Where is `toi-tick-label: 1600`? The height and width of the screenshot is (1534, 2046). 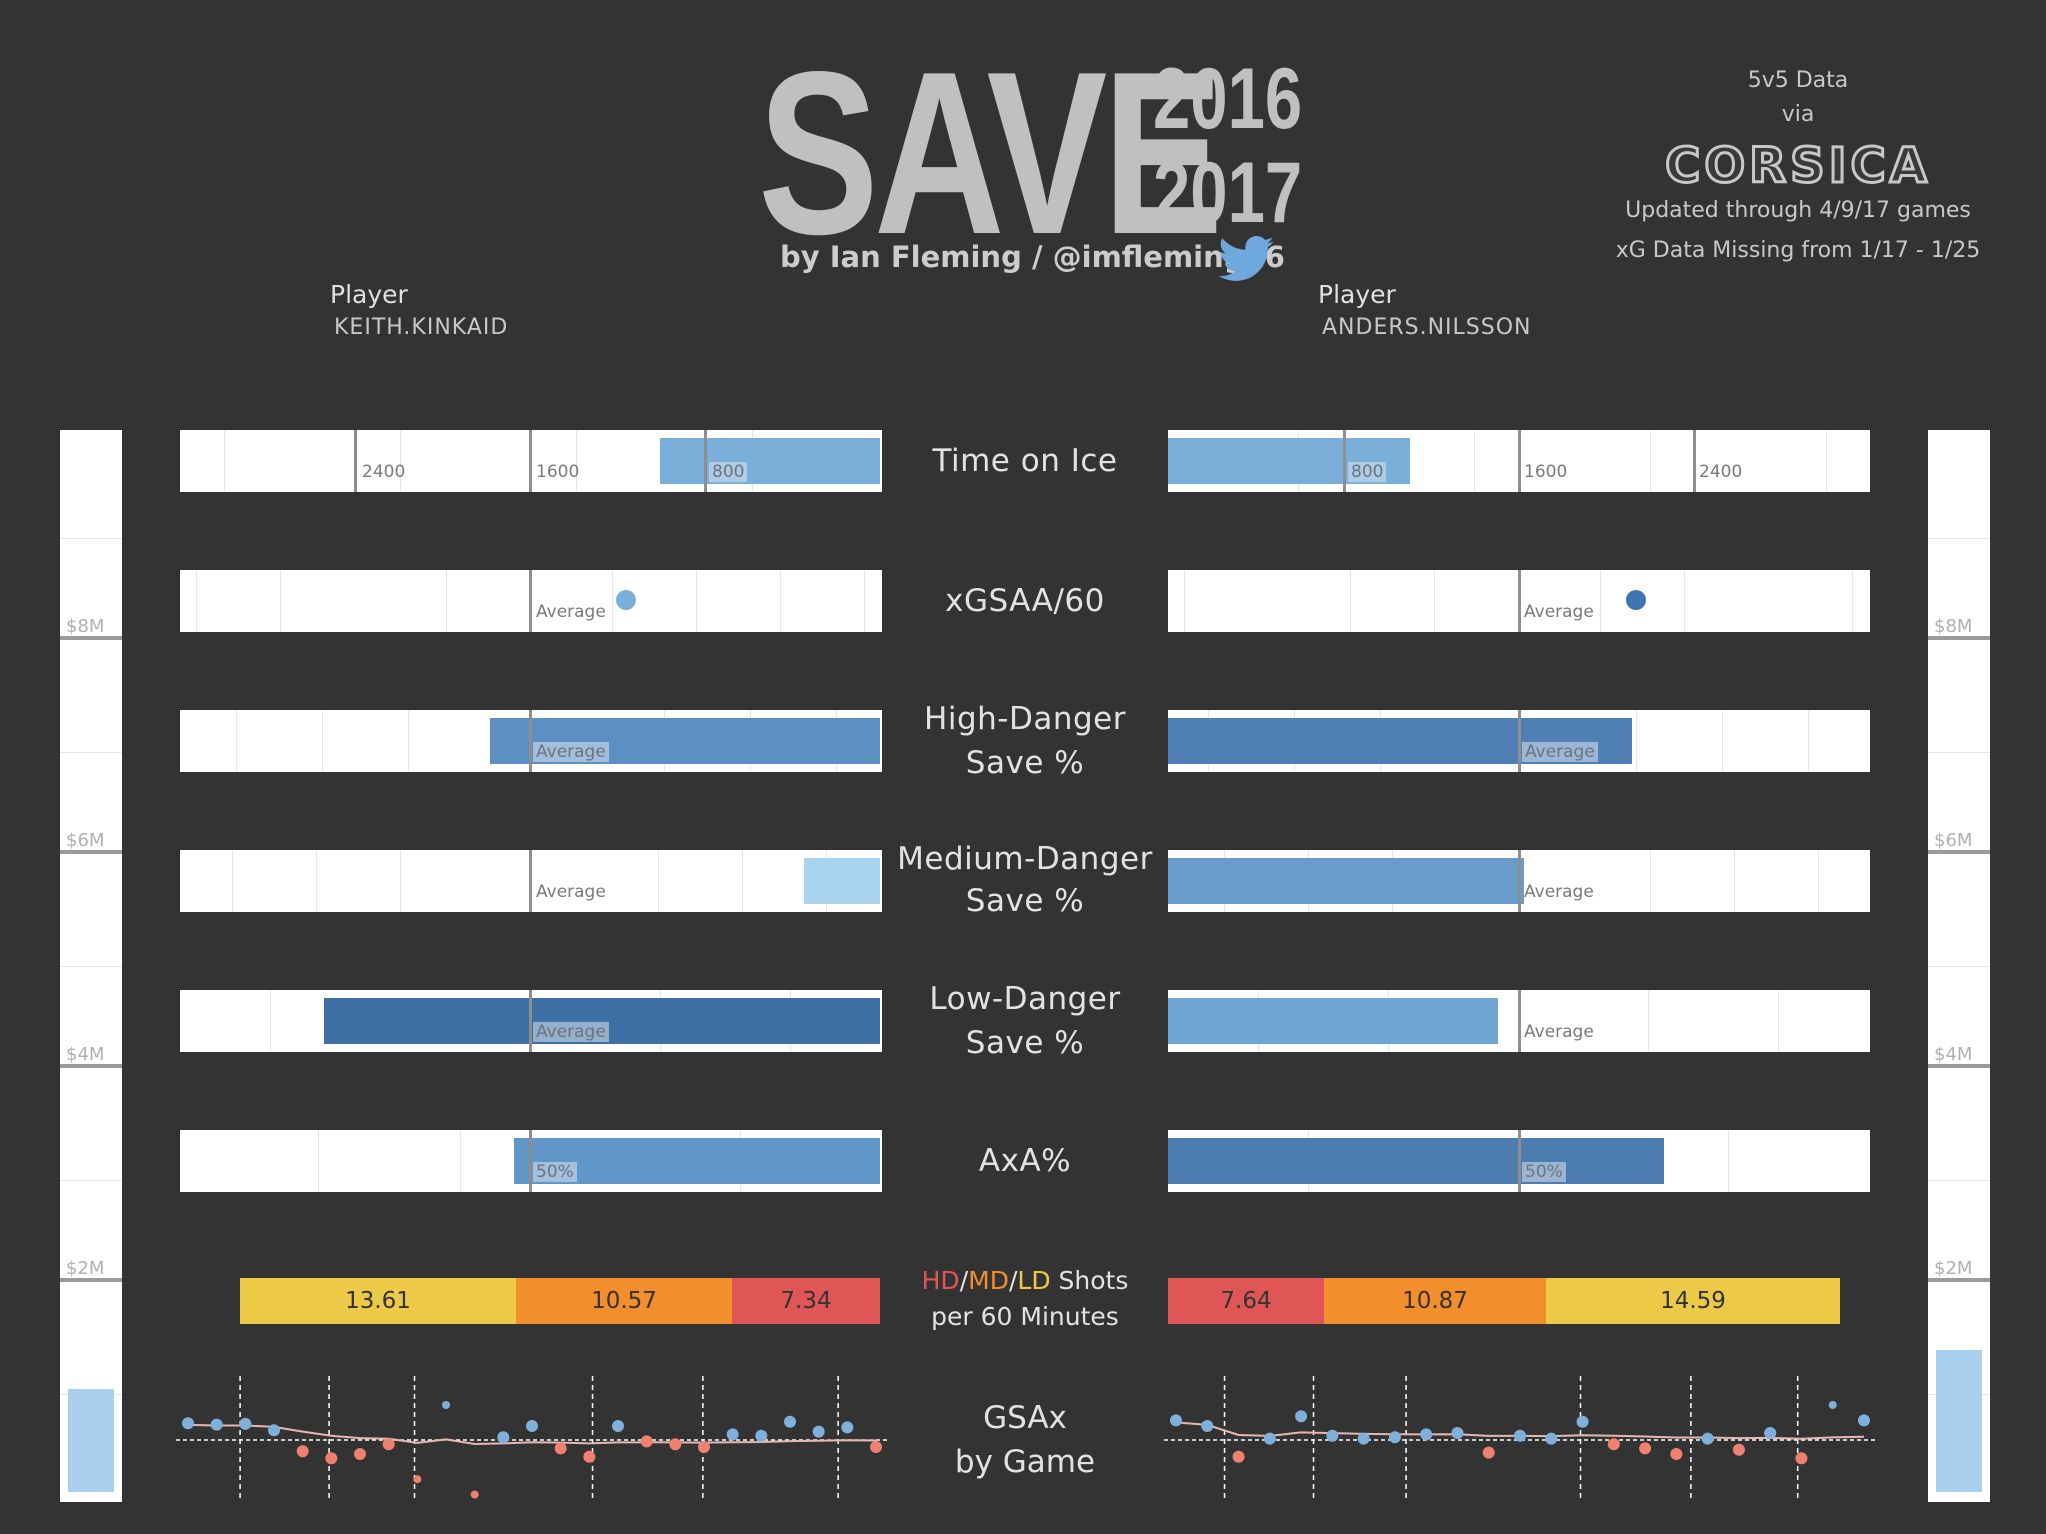
toi-tick-label: 1600 is located at coordinates (558, 472).